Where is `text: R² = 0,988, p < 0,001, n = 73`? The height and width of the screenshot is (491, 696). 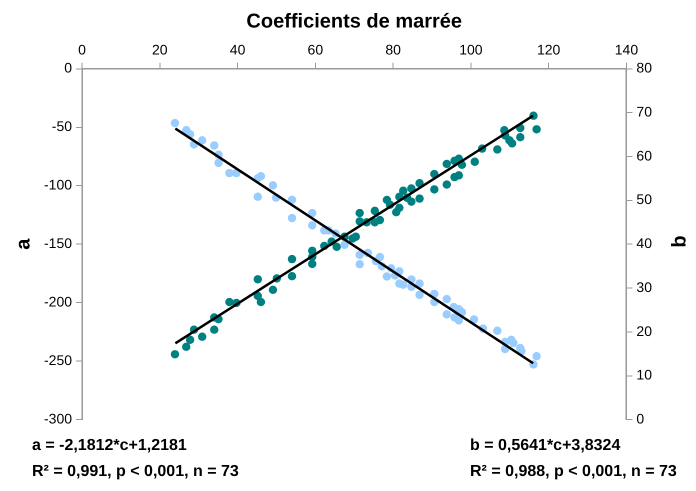
text: R² = 0,988, p < 0,001, n = 73 is located at coordinates (573, 472).